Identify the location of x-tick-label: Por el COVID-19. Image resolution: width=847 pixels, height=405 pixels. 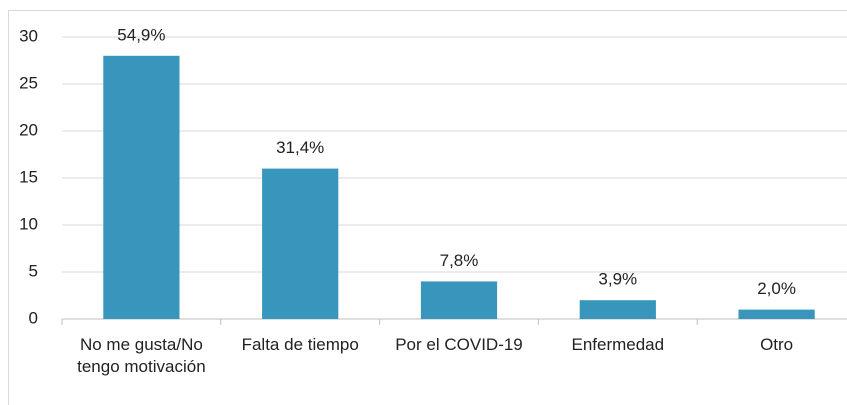
(459, 344).